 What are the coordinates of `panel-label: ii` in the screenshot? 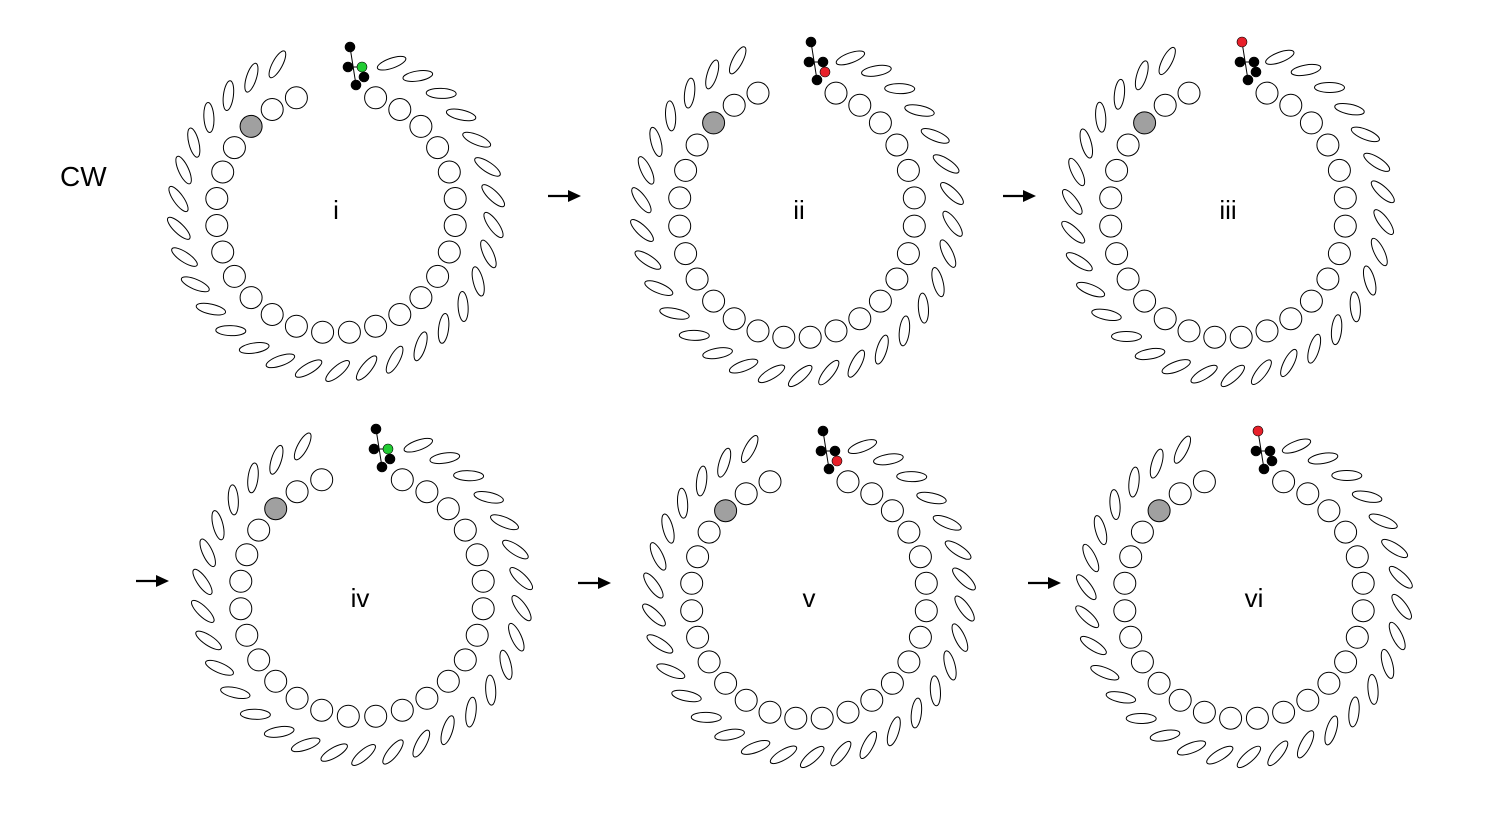 It's located at (799, 210).